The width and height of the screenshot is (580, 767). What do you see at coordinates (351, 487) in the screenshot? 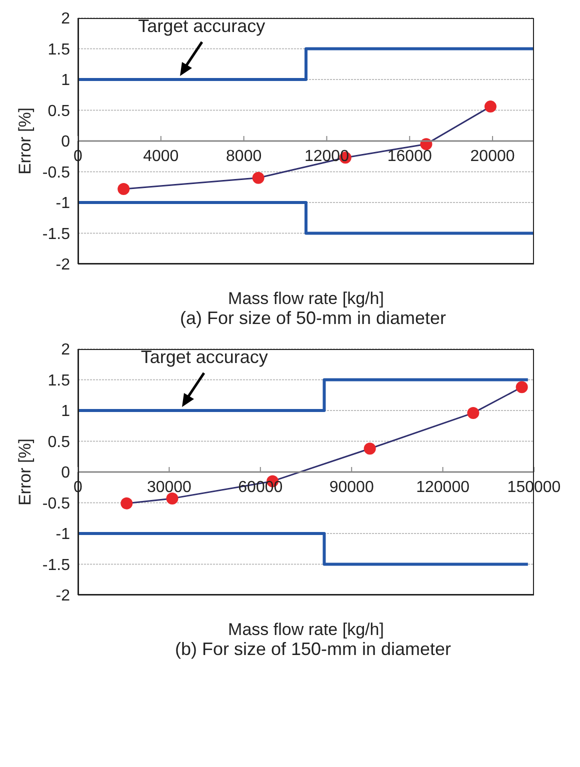
I see `x-tick-label: 90000` at bounding box center [351, 487].